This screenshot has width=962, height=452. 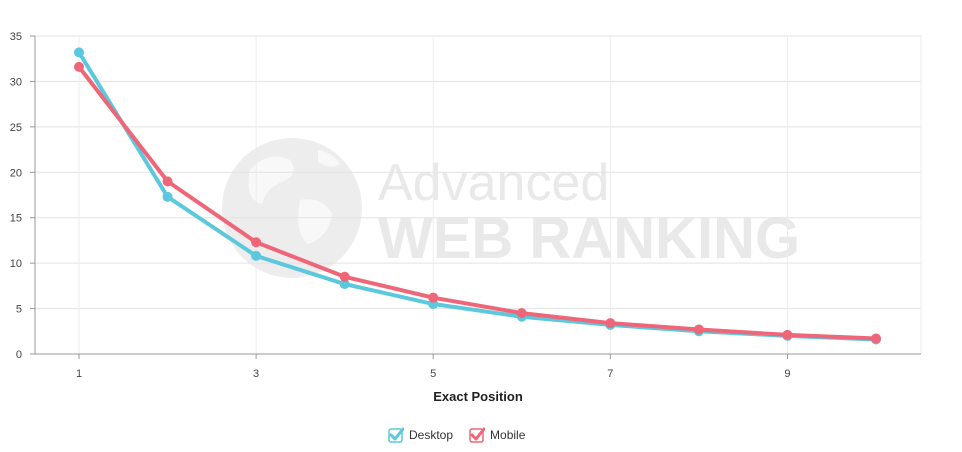 I want to click on legend-item-desktop: Desktop, so click(x=420, y=435).